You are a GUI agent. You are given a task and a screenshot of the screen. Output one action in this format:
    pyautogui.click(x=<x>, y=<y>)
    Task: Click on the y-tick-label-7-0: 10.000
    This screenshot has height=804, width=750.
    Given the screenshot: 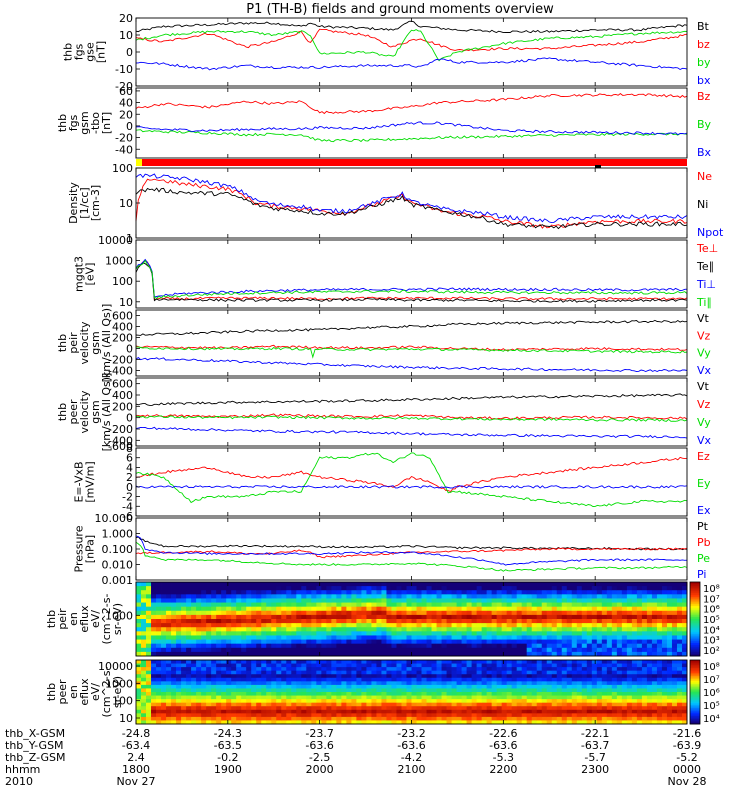 What is the action you would take?
    pyautogui.click(x=114, y=518)
    